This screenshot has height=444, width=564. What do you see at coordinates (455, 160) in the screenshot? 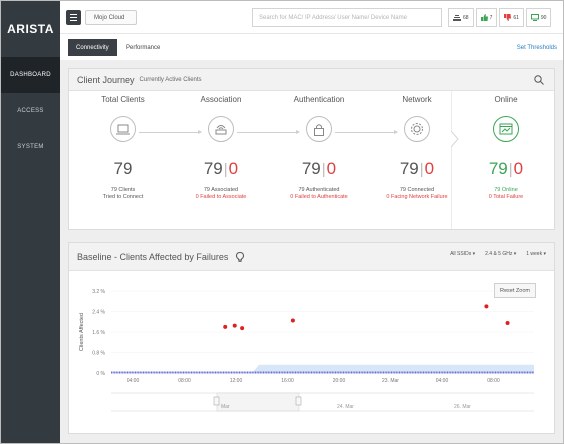
I see `online-divider` at bounding box center [455, 160].